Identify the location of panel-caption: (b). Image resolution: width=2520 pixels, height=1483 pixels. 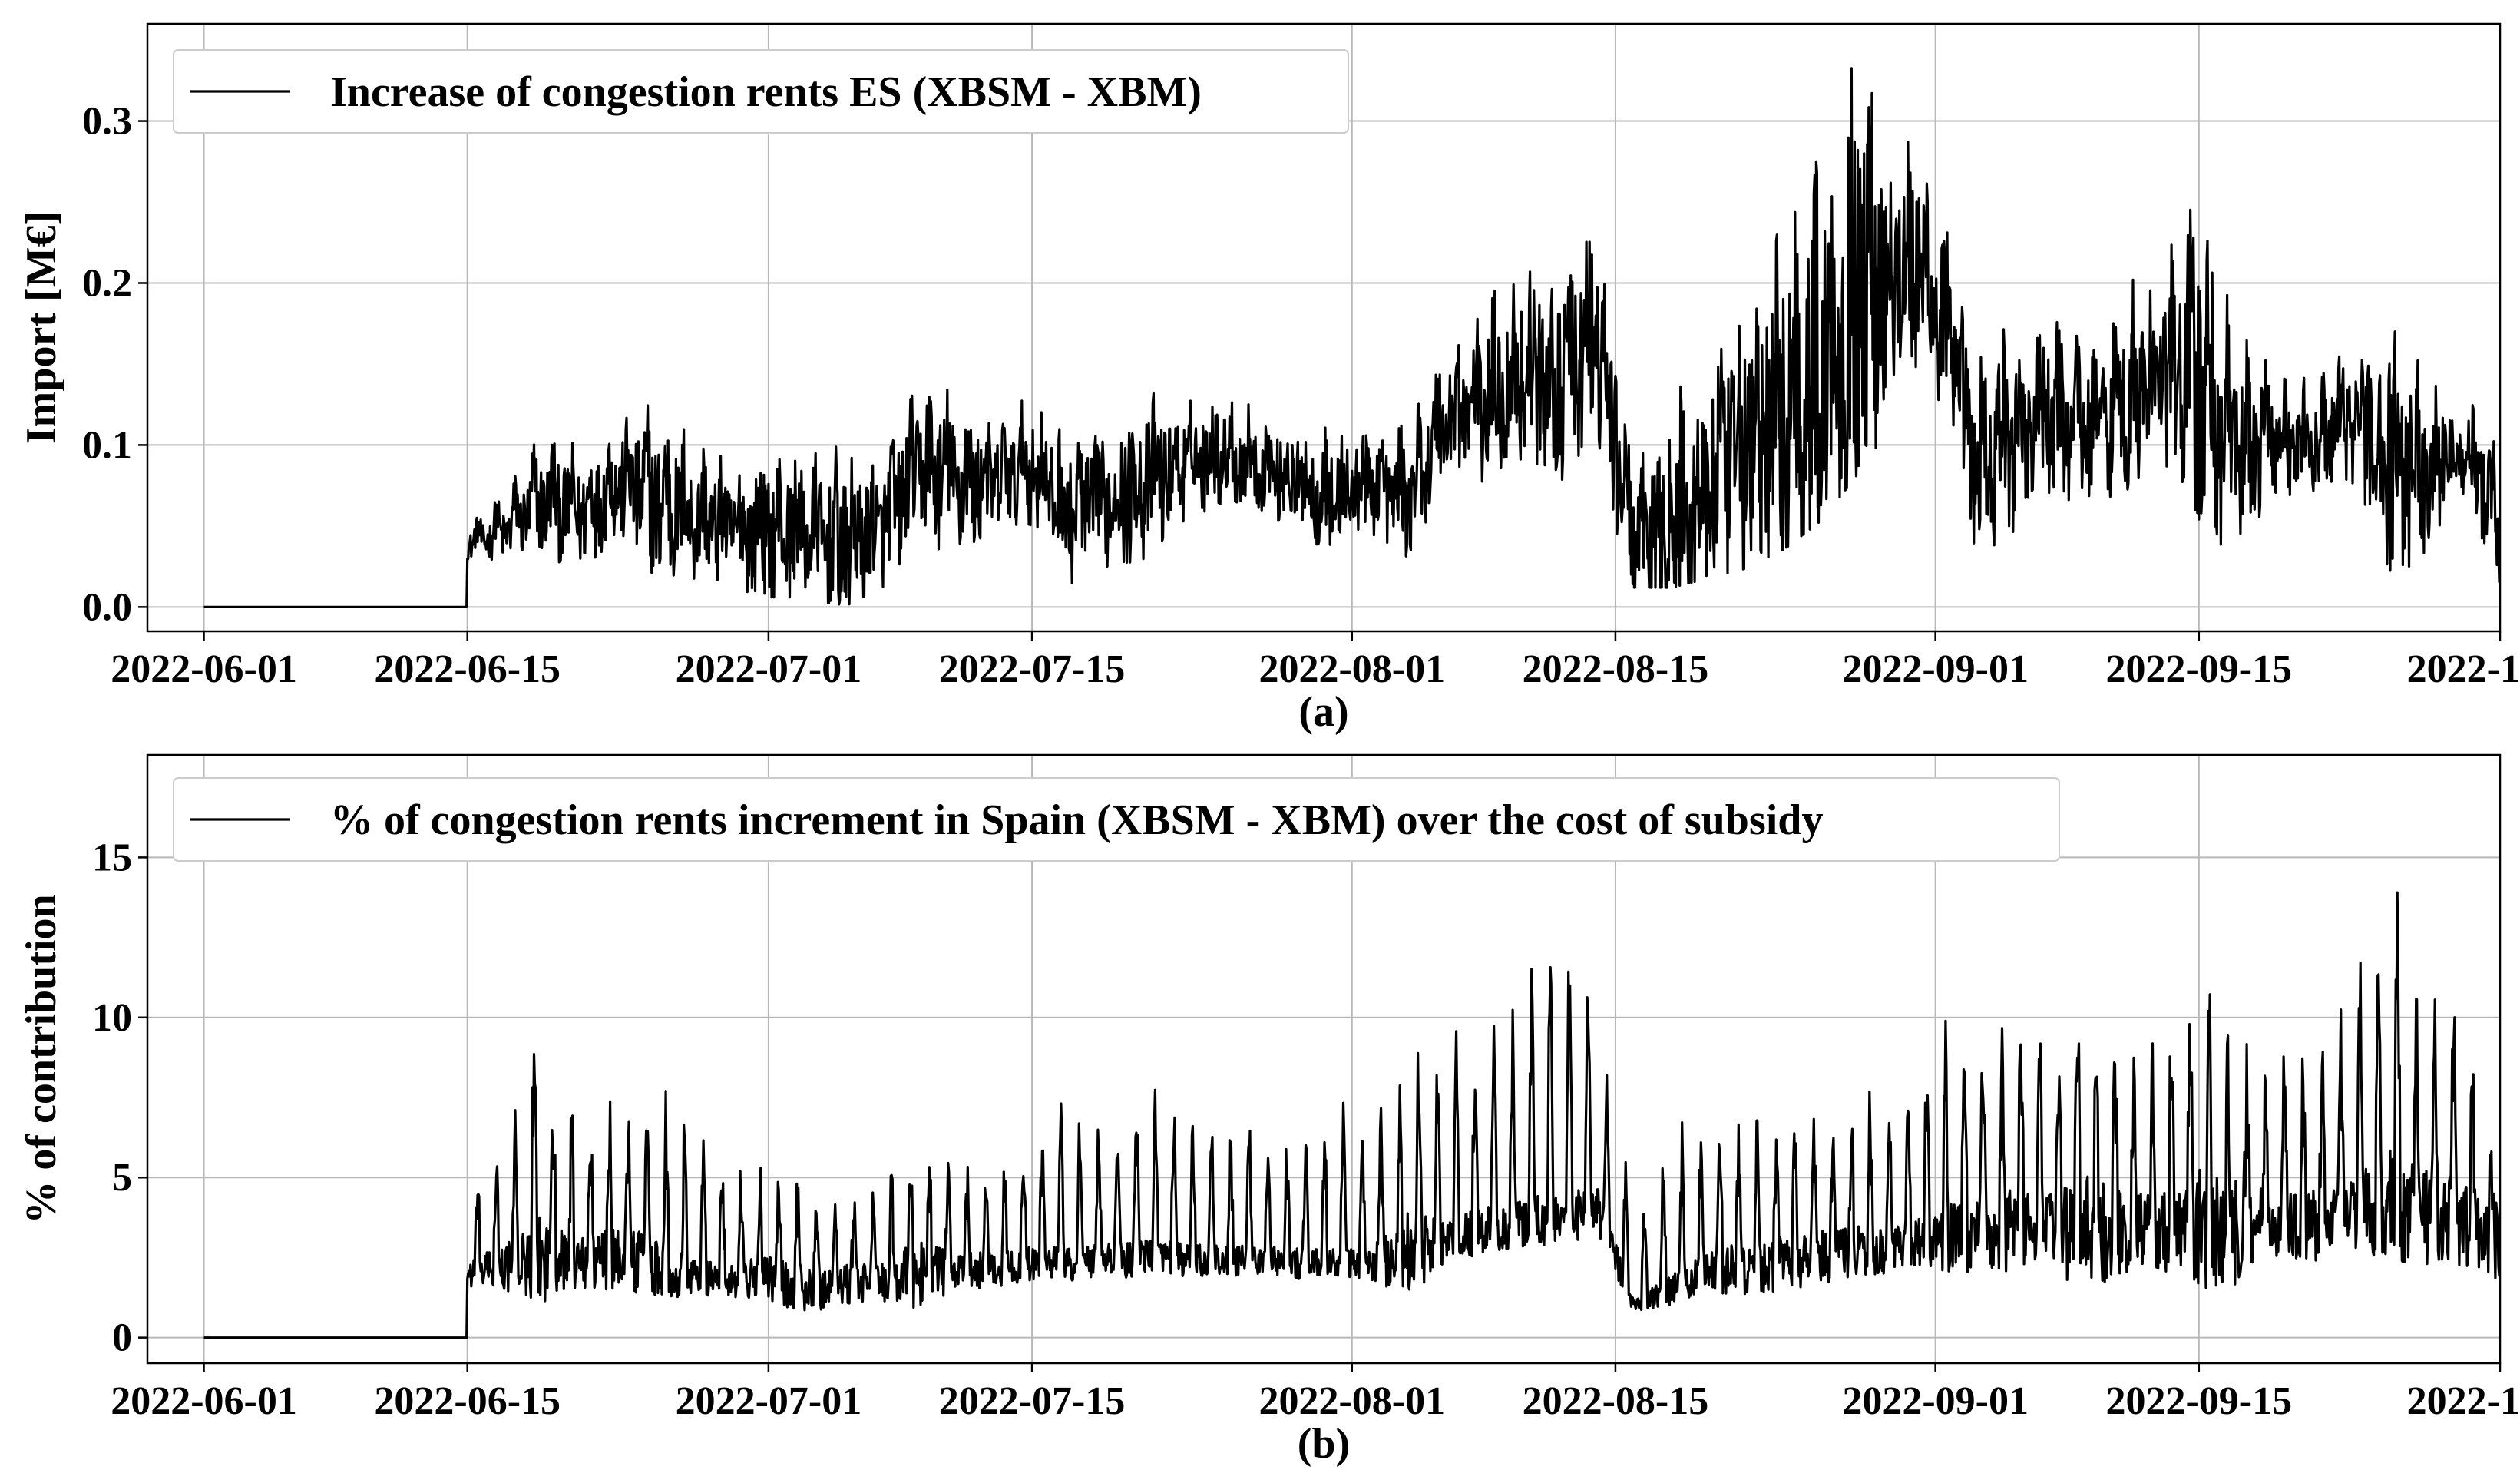
(1324, 1444).